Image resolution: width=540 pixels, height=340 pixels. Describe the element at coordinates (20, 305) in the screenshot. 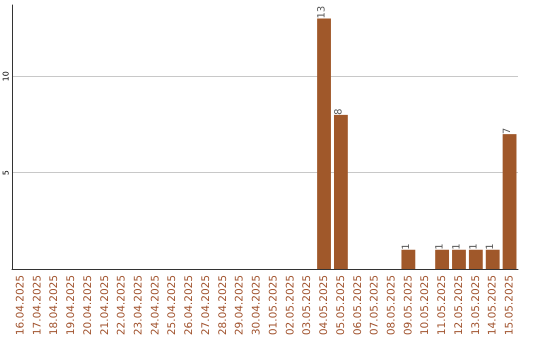

I see `x-tick-label: 16.04.2025` at that location.